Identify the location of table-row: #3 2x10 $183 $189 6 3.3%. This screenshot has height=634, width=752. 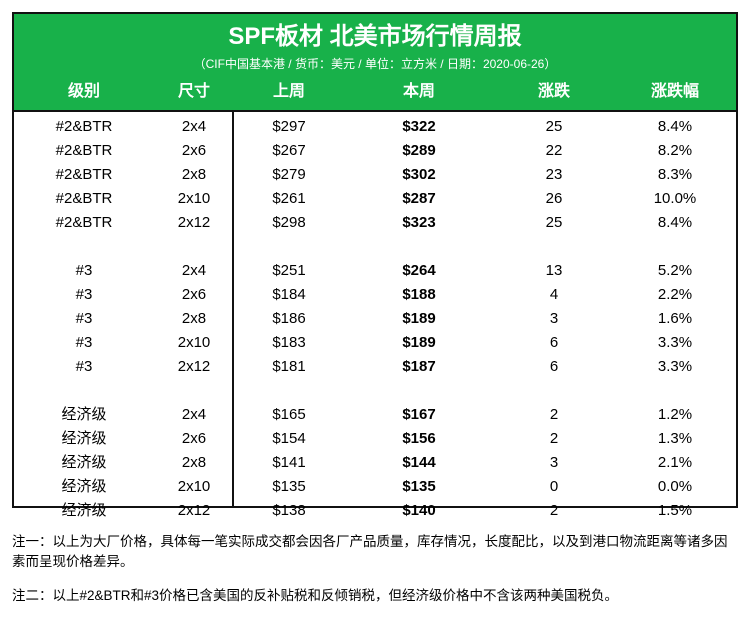
(375, 343).